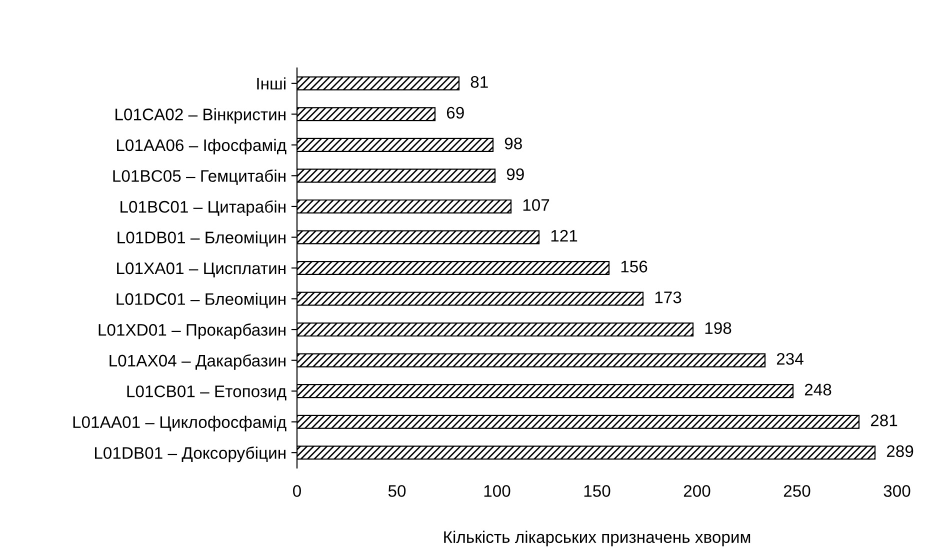  What do you see at coordinates (201, 146) in the screenshot?
I see `y-tick-label: L01AA06 – Іфосфамід` at bounding box center [201, 146].